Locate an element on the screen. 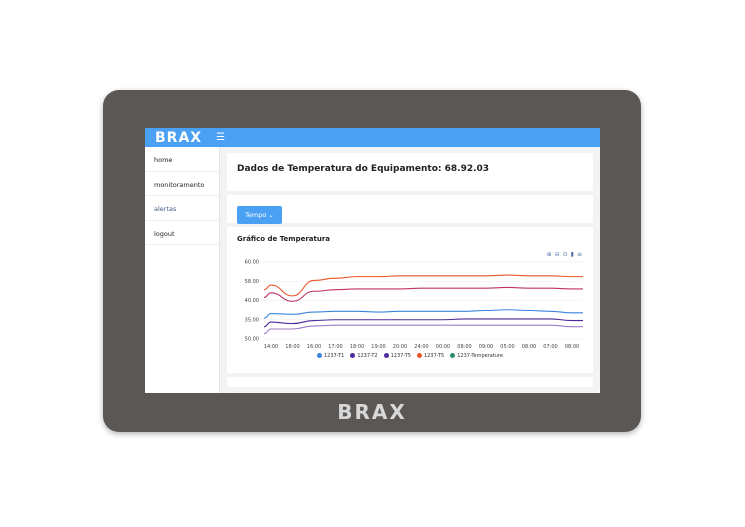  y-tick-label: 50.00 is located at coordinates (252, 340).